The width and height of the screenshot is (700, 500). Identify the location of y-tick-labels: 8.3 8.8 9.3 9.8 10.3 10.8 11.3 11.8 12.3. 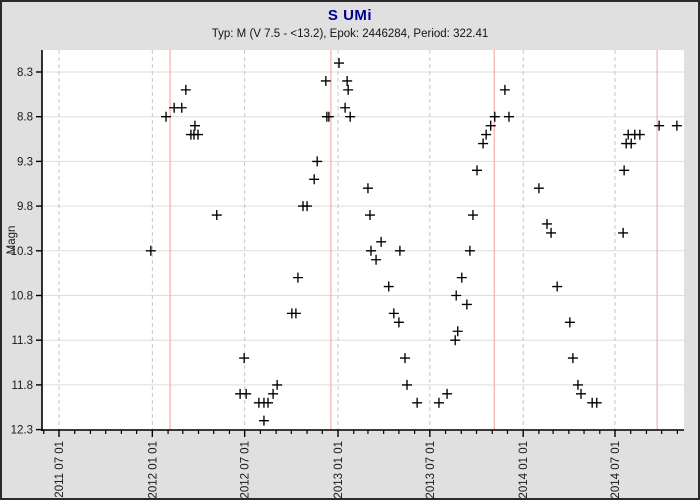
(26, 252).